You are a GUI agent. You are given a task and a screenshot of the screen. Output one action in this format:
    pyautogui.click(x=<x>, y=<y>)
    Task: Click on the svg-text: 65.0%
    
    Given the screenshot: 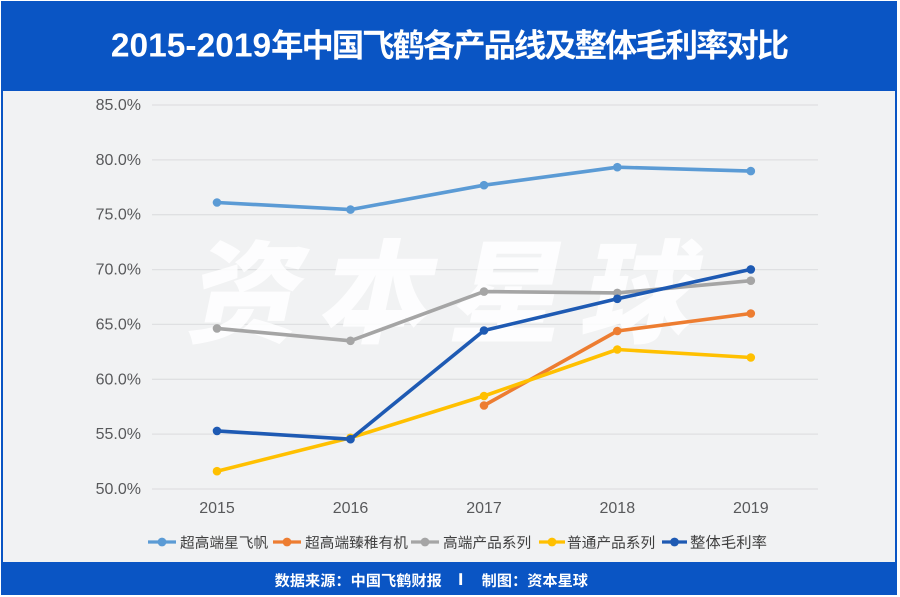 What is the action you would take?
    pyautogui.click(x=118, y=324)
    